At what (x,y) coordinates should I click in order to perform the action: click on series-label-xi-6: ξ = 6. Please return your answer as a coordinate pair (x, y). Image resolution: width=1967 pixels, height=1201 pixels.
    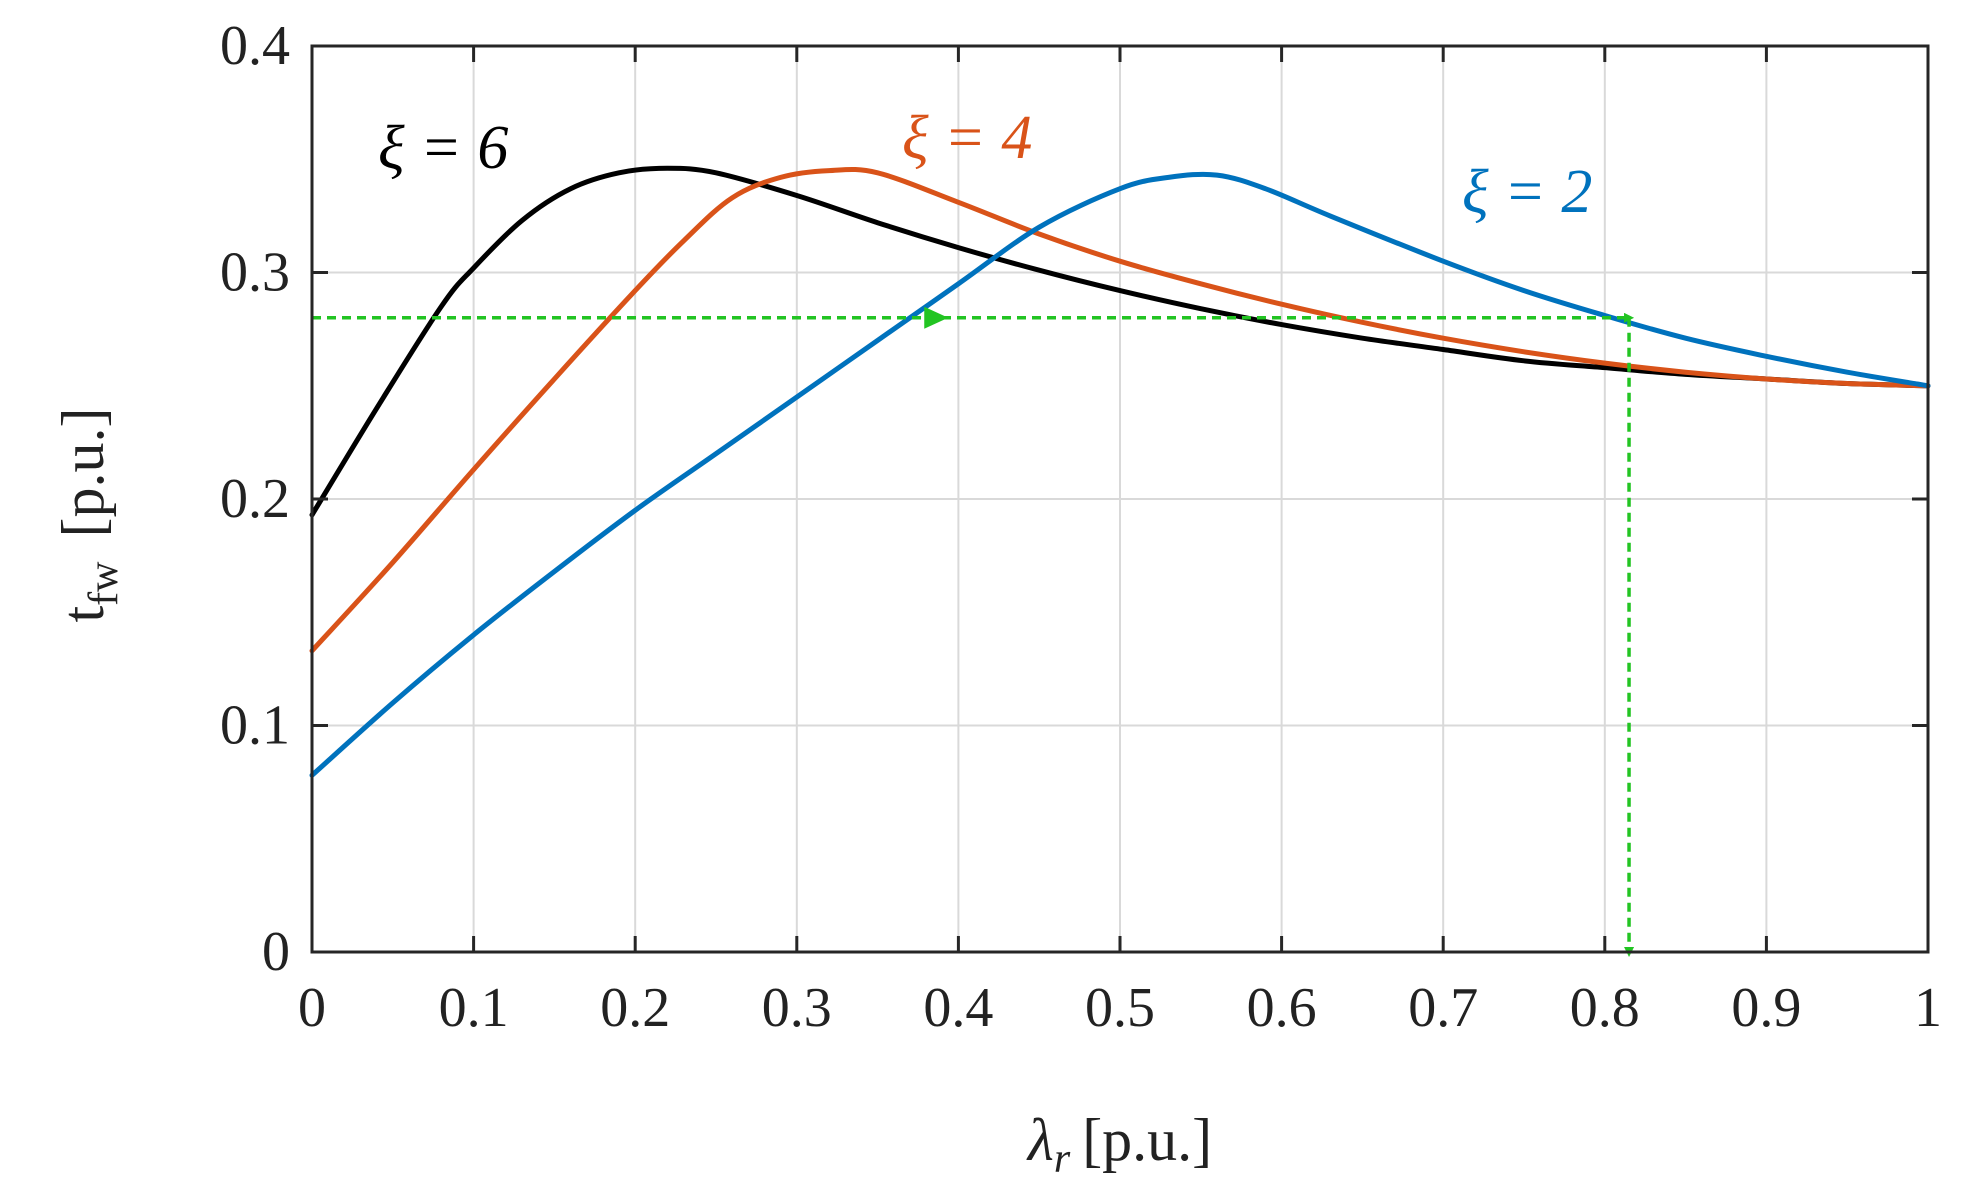
    Looking at the image, I should click on (443, 148).